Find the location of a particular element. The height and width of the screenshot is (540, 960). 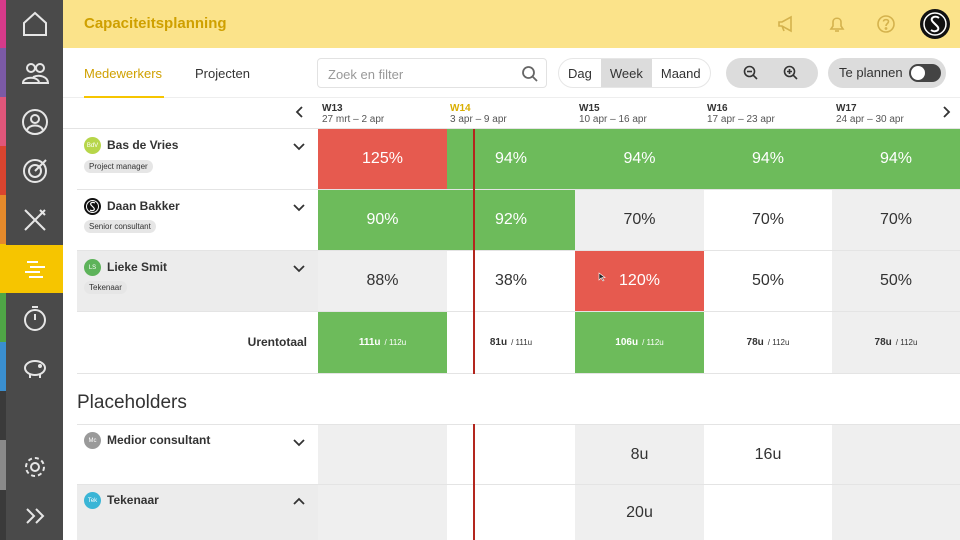

nav-home is located at coordinates (34, 24).